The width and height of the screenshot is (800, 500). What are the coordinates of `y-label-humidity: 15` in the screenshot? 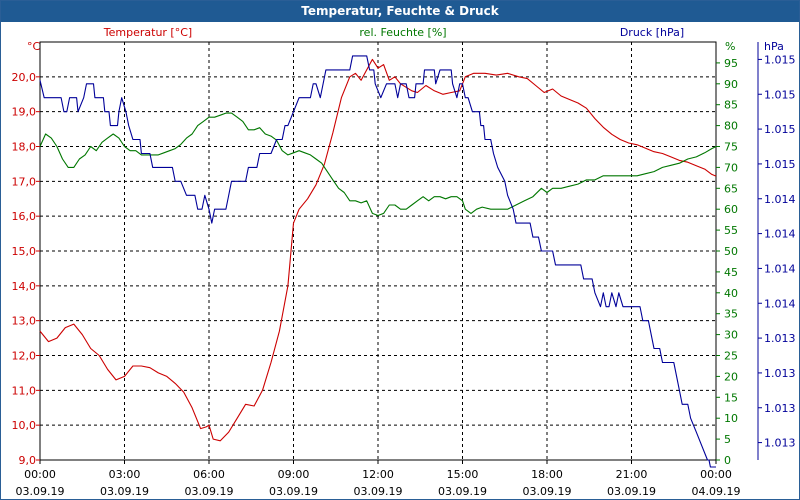 It's located at (731, 397).